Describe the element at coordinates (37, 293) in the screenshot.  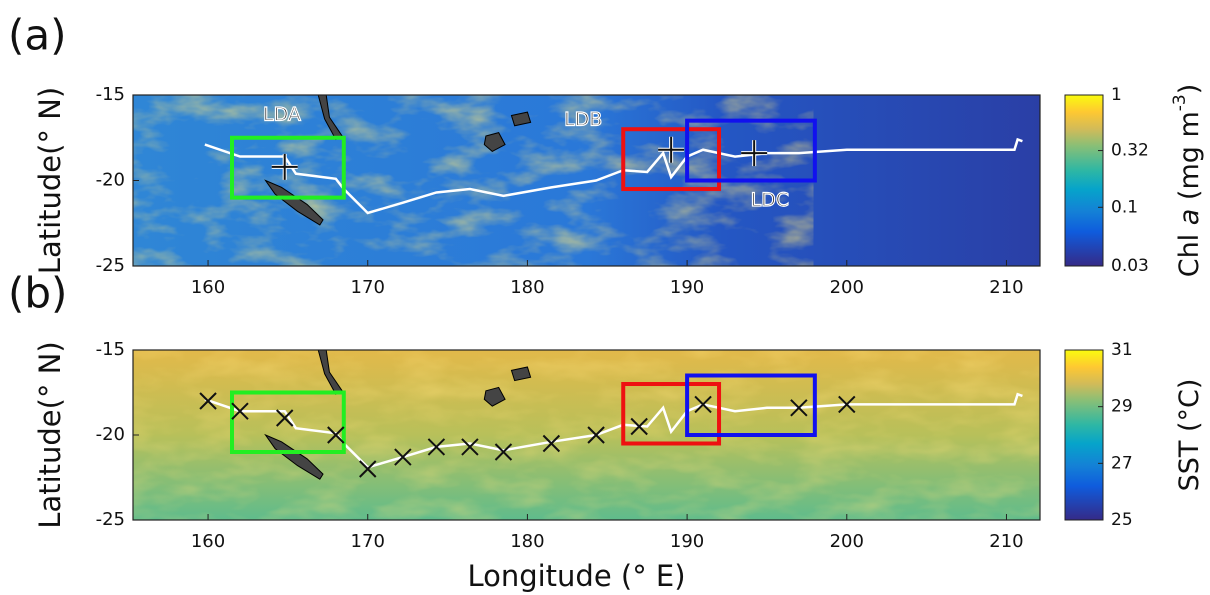
I see `panel-label: (b)` at that location.